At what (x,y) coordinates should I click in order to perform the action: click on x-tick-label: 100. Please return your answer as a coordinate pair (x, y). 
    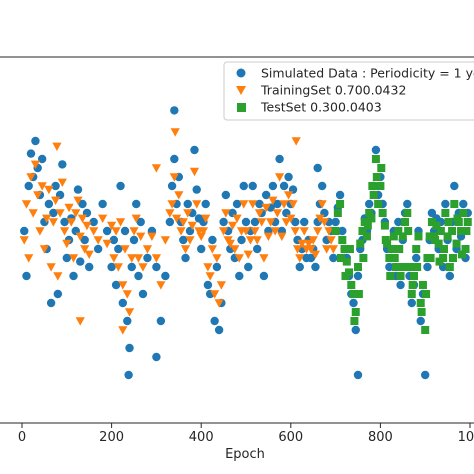
    Looking at the image, I should click on (466, 437).